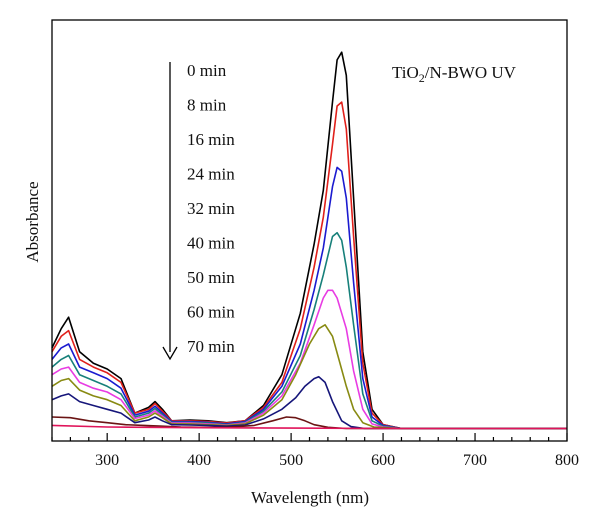  I want to click on legend-label-0-min: 0 min, so click(207, 70).